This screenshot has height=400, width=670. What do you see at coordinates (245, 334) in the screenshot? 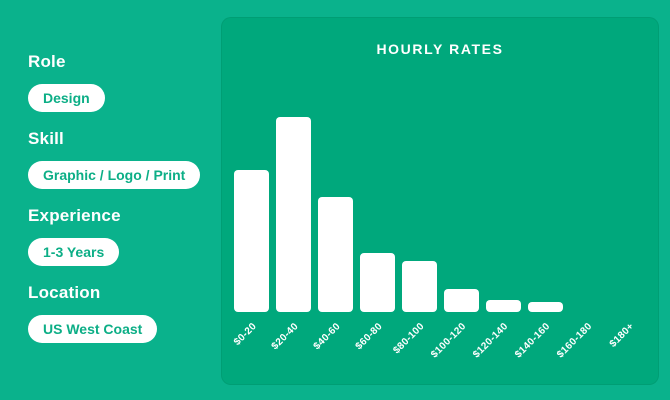
I see `x-tick-label: $0-20` at bounding box center [245, 334].